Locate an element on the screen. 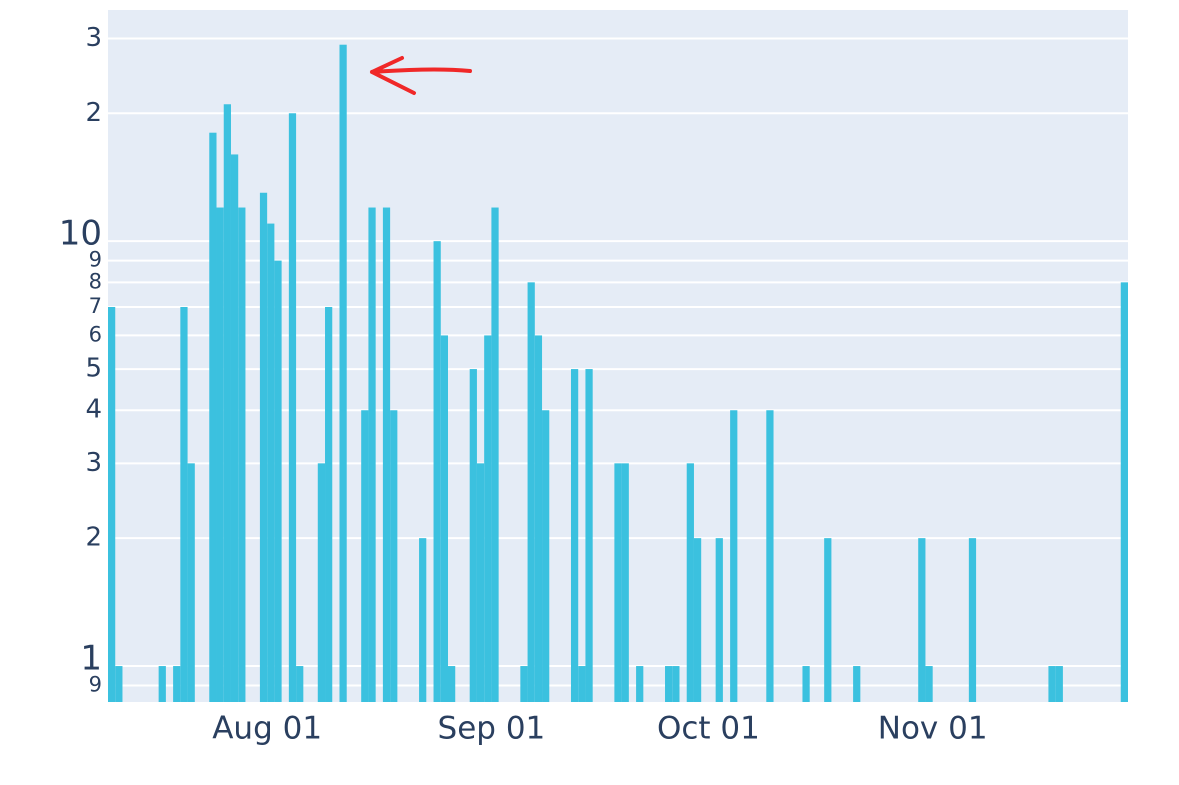  y-tick-label: 7 is located at coordinates (95, 306).